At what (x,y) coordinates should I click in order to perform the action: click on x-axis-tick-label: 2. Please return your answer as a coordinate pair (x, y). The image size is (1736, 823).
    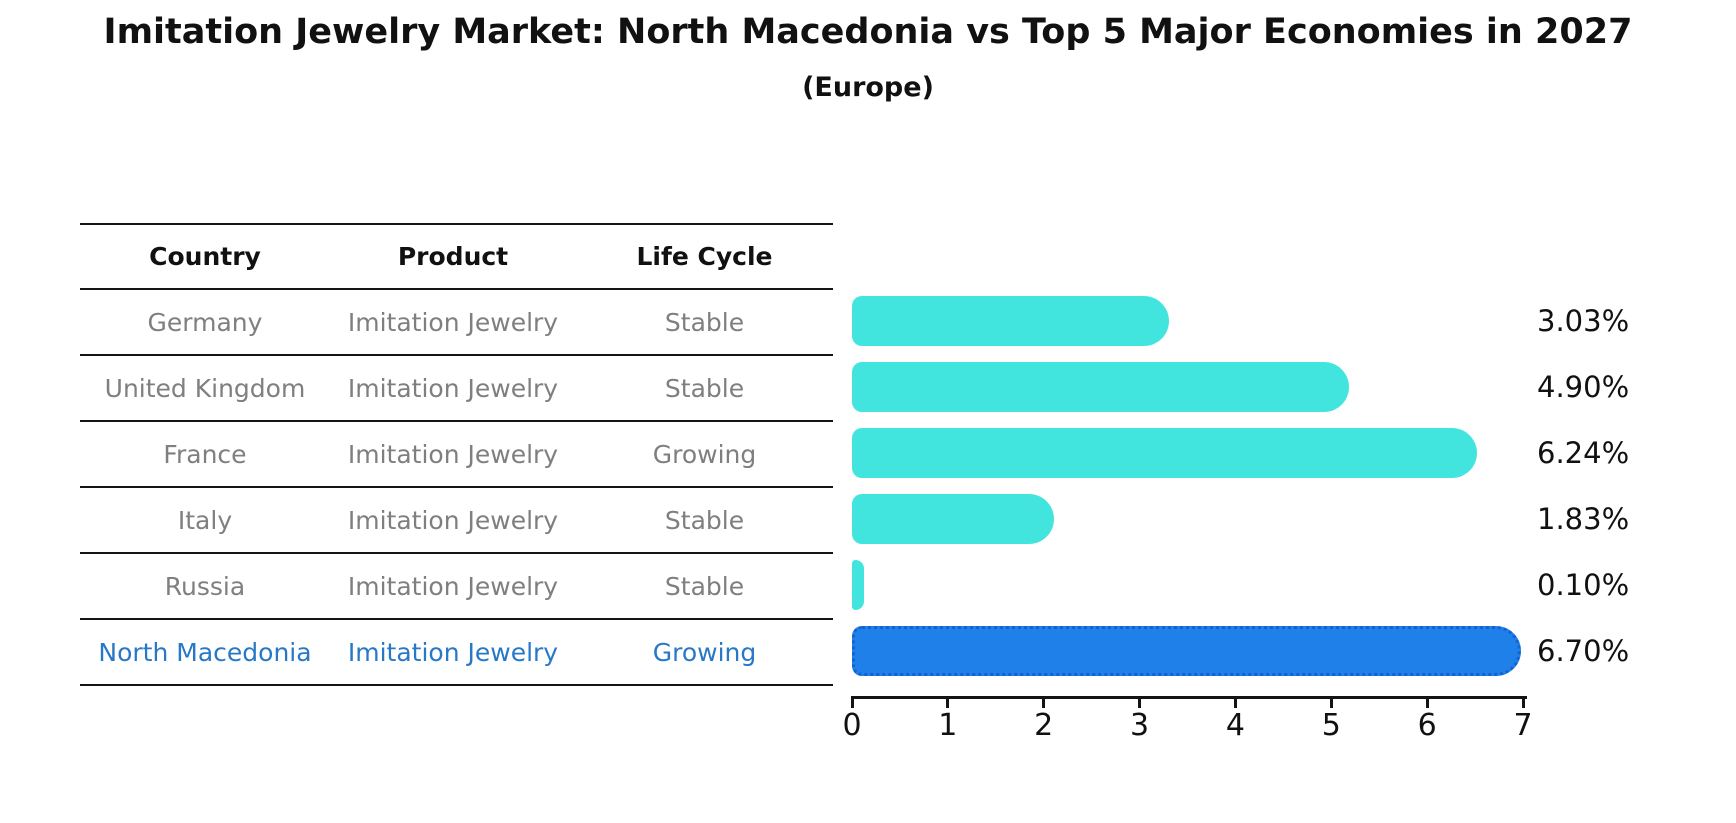
    Looking at the image, I should click on (1044, 725).